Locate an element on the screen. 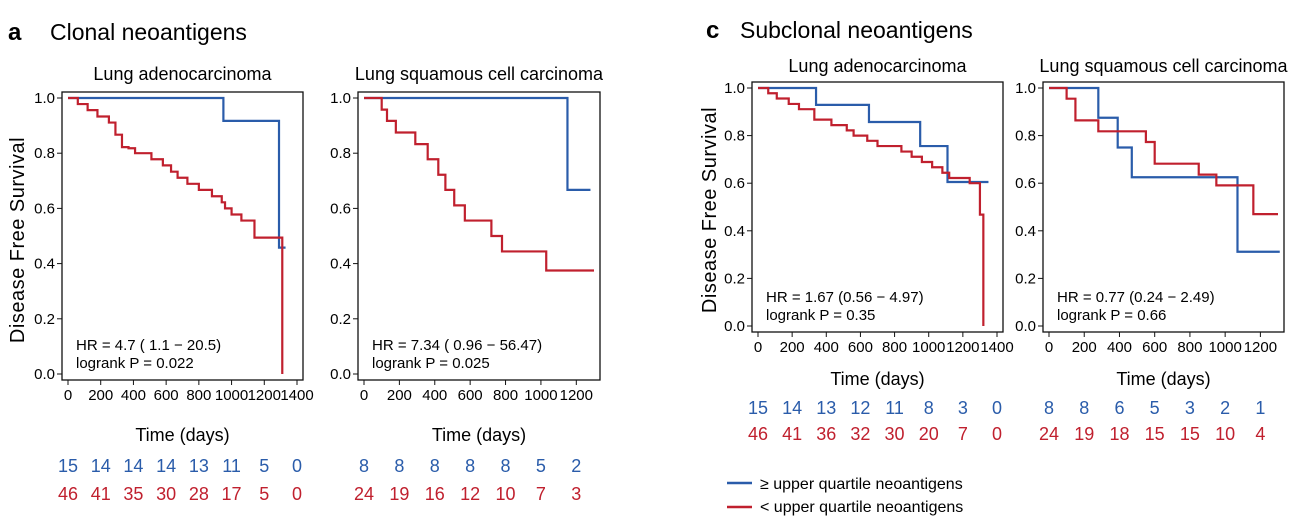  risk-count-lower: 15 is located at coordinates (1190, 434).